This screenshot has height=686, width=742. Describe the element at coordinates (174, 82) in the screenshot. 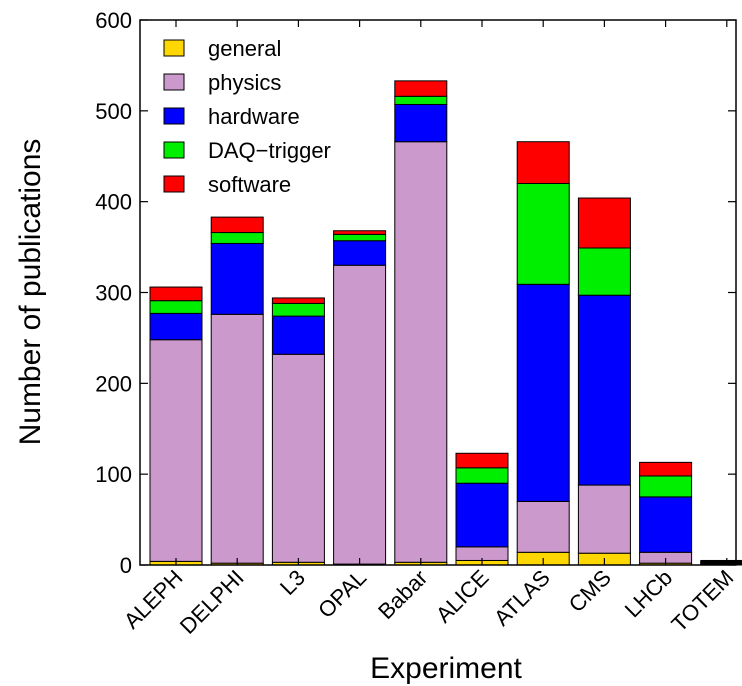

I see `legend-swatch-physics` at that location.